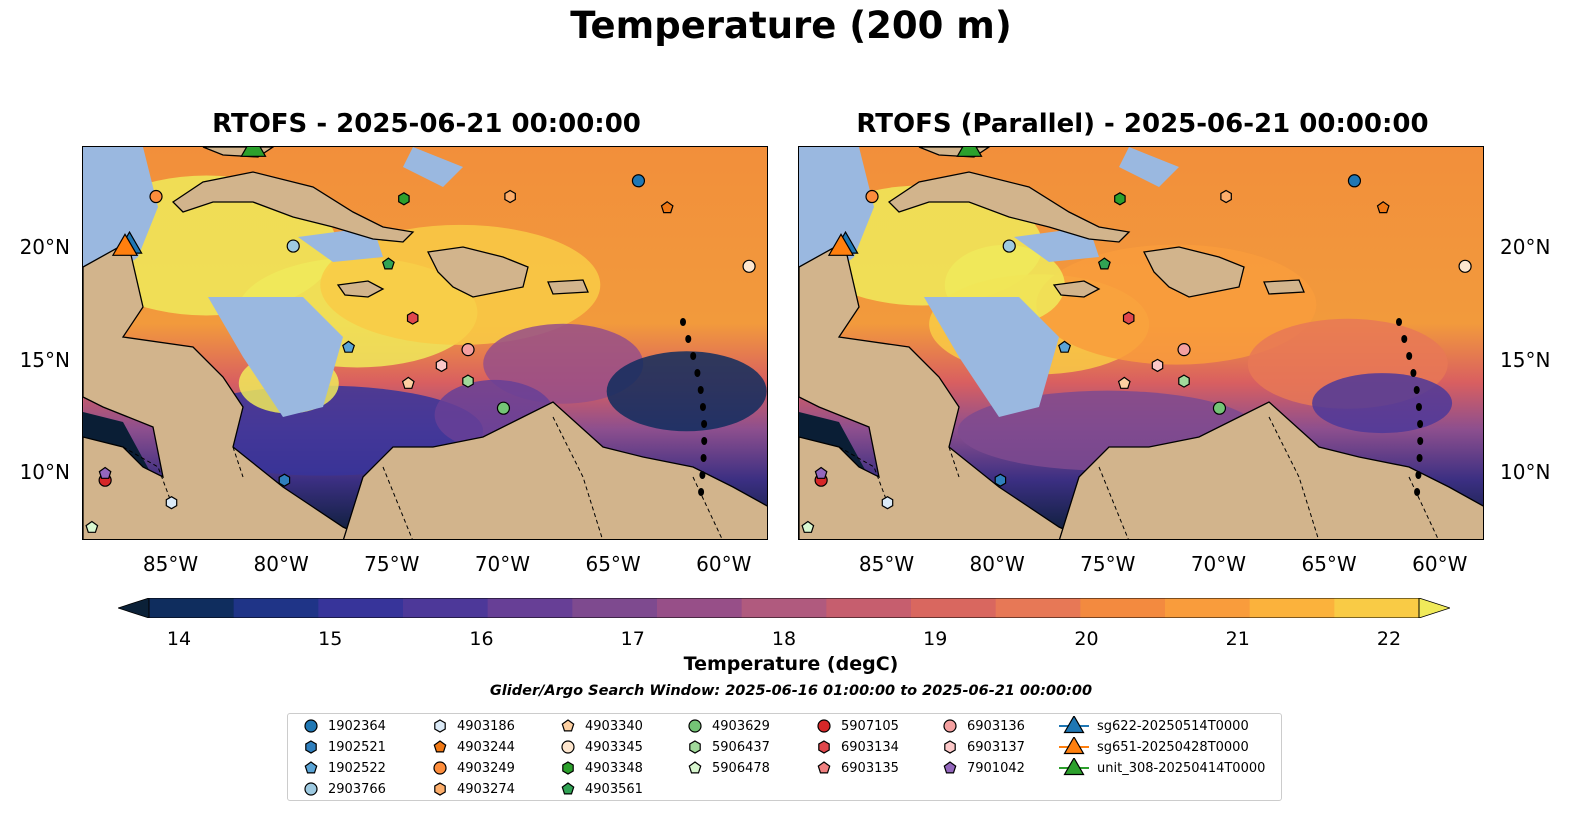 The height and width of the screenshot is (827, 1582). I want to click on y-tick-label-left: 10°N, so click(44, 472).